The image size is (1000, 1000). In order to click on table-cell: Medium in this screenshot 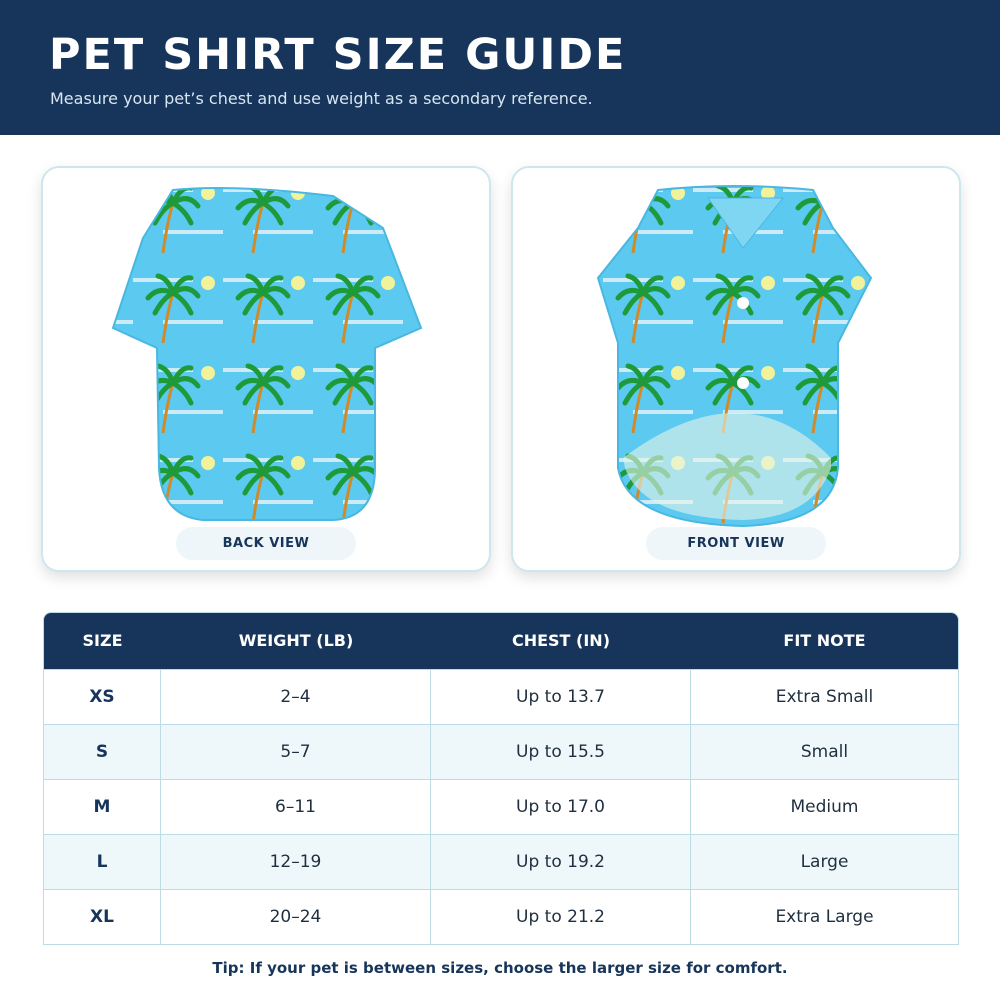, I will do `click(824, 806)`.